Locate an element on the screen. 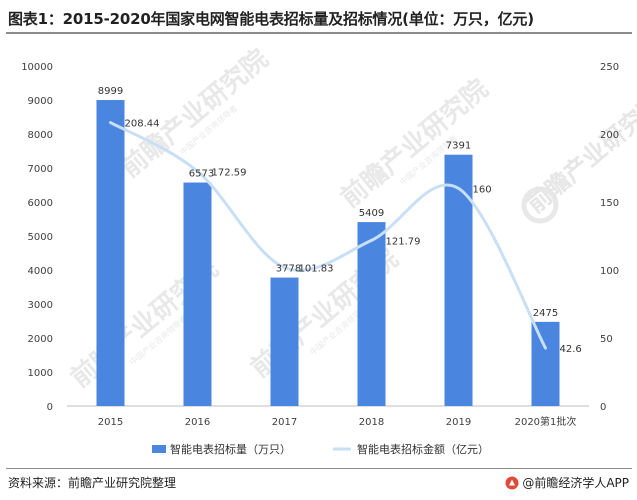 This screenshot has width=637, height=500. y-left-tick-label: 8000 is located at coordinates (40, 135).